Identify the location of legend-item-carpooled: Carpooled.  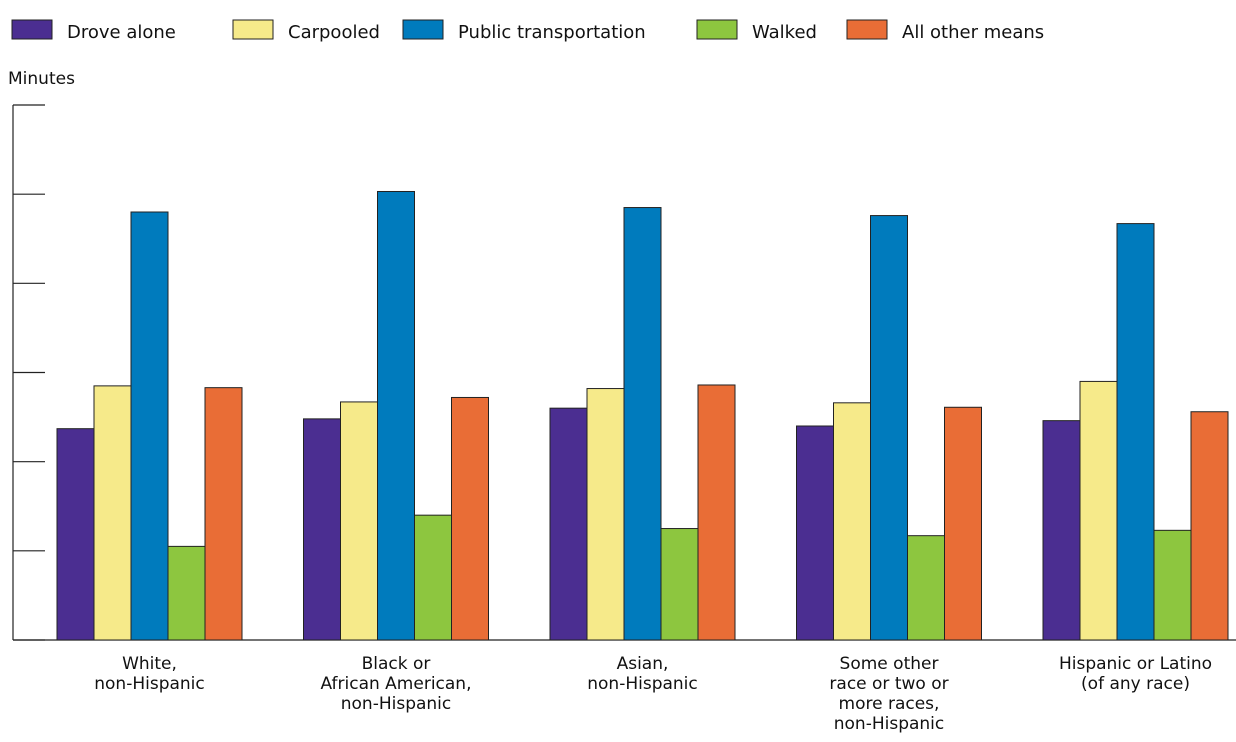
(306, 31).